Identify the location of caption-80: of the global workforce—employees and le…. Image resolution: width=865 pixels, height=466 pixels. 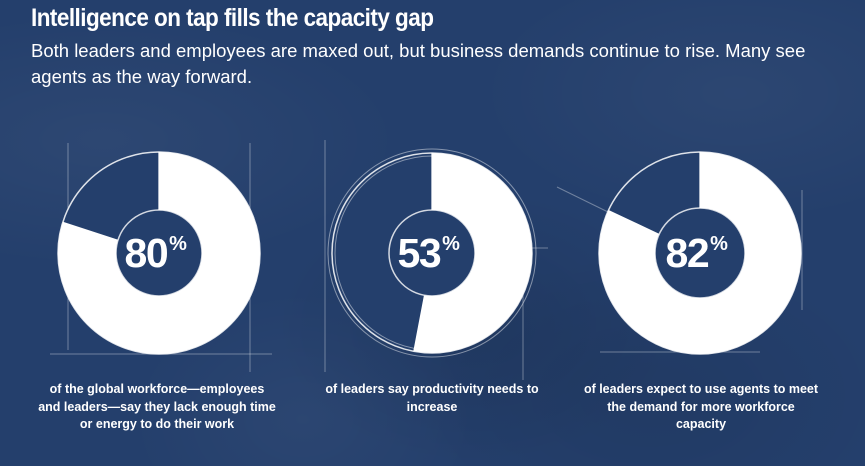
(157, 406).